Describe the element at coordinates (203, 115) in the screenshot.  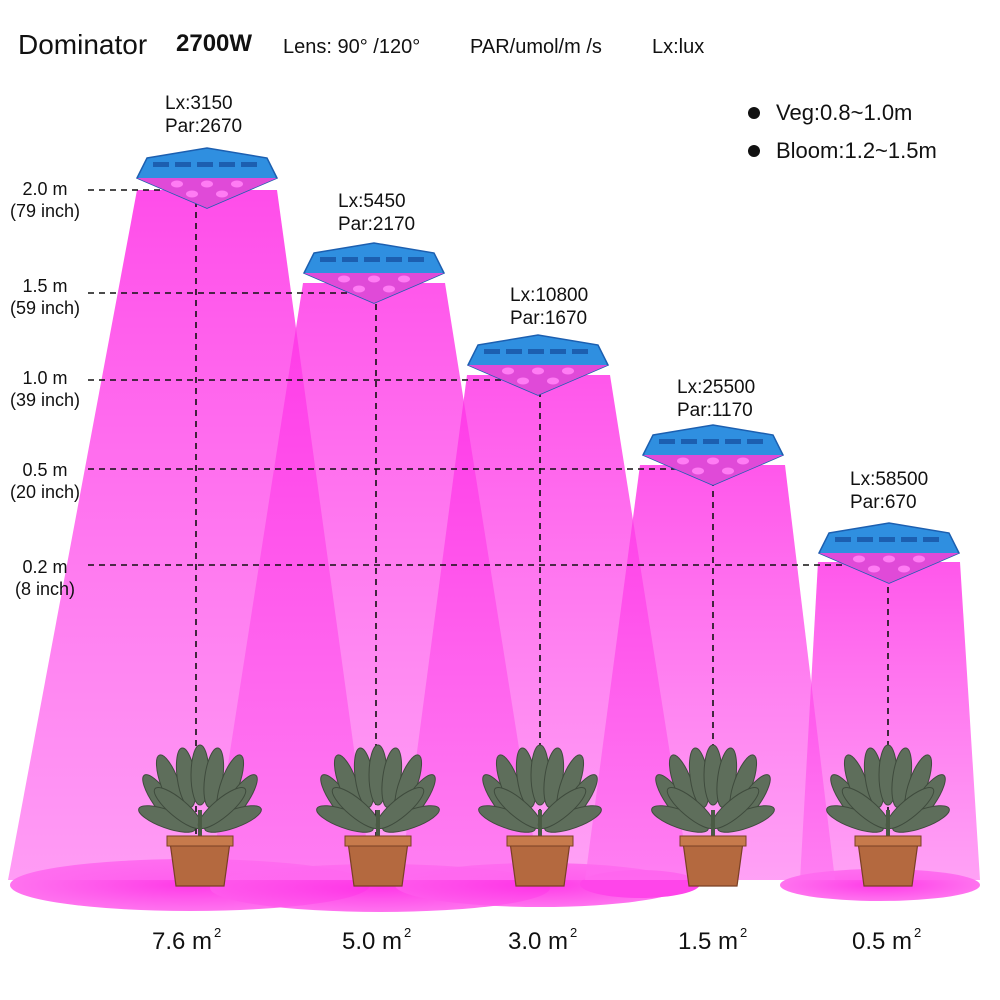
I see `reading-1: Lx:3150 Par:2670` at that location.